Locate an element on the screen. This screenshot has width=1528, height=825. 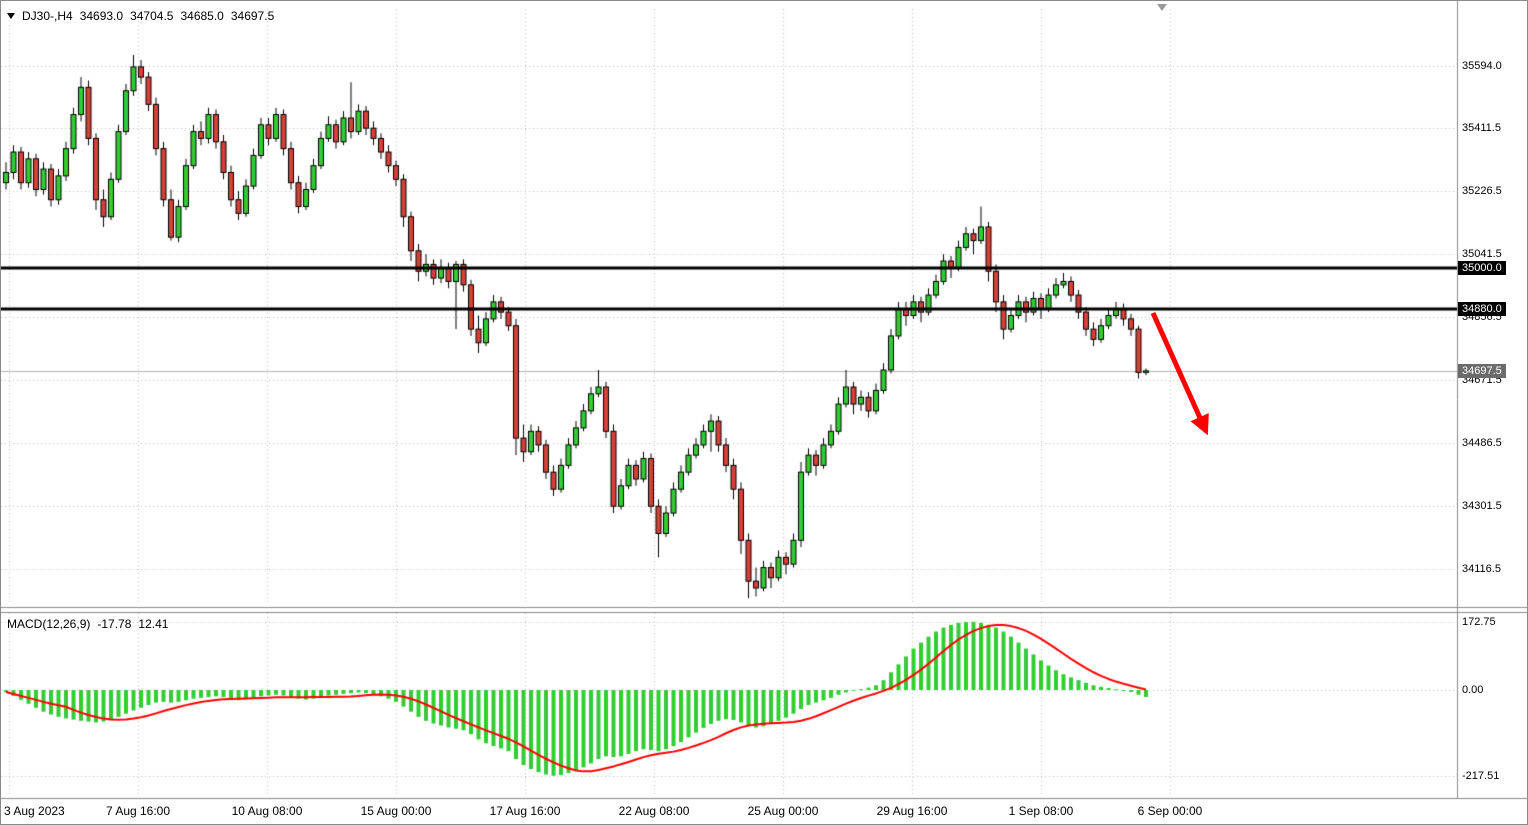
macd-main-value: -17.78 is located at coordinates (114, 624).